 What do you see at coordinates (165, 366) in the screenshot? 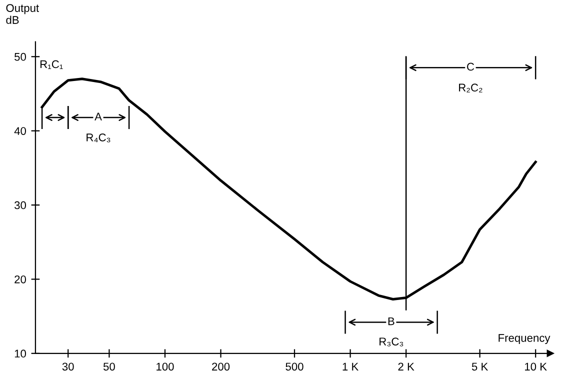
I see `x-tick-label: 100` at bounding box center [165, 366].